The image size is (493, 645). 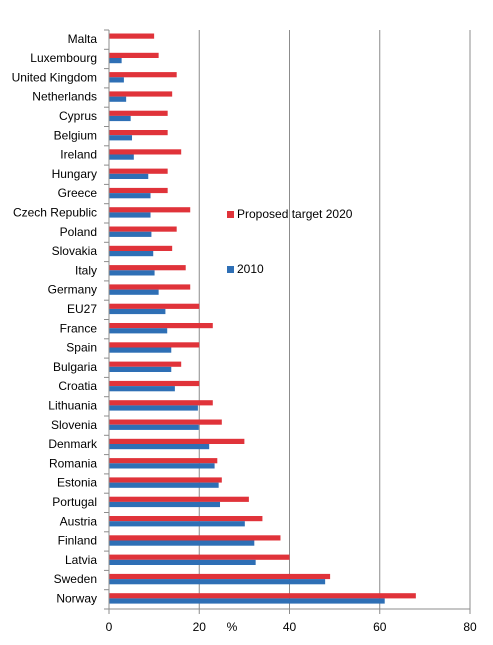 I want to click on category-label: Netherlands, so click(x=64, y=97).